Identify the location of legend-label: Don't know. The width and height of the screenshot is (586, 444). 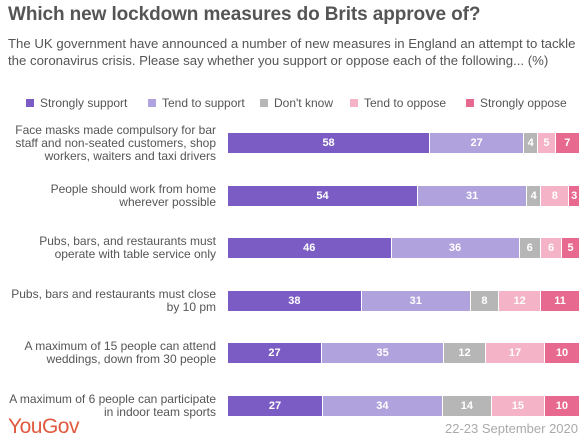
(303, 103).